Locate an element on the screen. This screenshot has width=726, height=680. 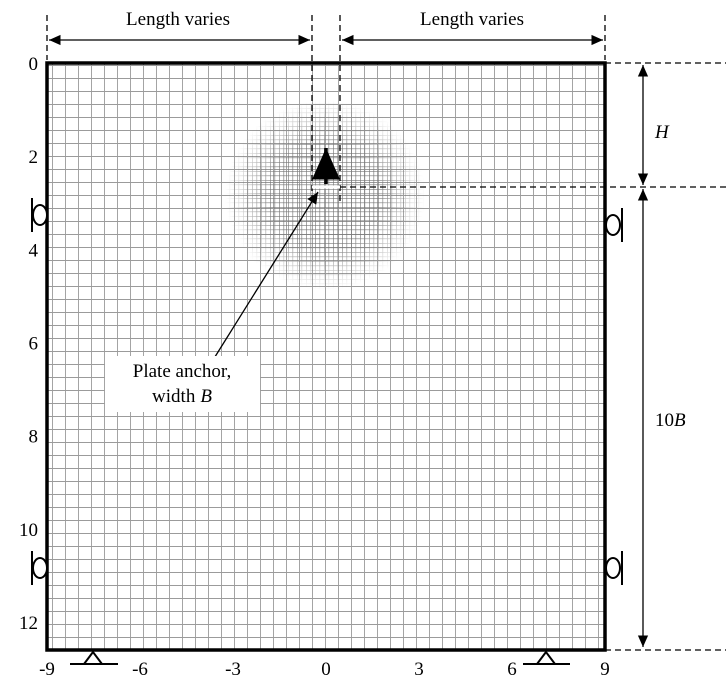
anchor-label: width B is located at coordinates (182, 396).